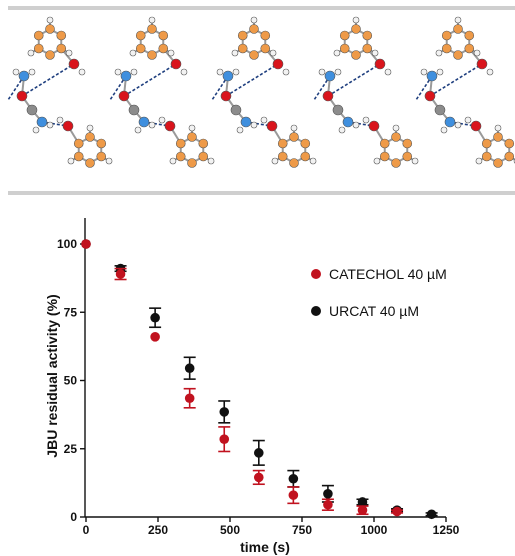 This screenshot has height=556, width=515. I want to click on x-tick-label: 250, so click(158, 530).